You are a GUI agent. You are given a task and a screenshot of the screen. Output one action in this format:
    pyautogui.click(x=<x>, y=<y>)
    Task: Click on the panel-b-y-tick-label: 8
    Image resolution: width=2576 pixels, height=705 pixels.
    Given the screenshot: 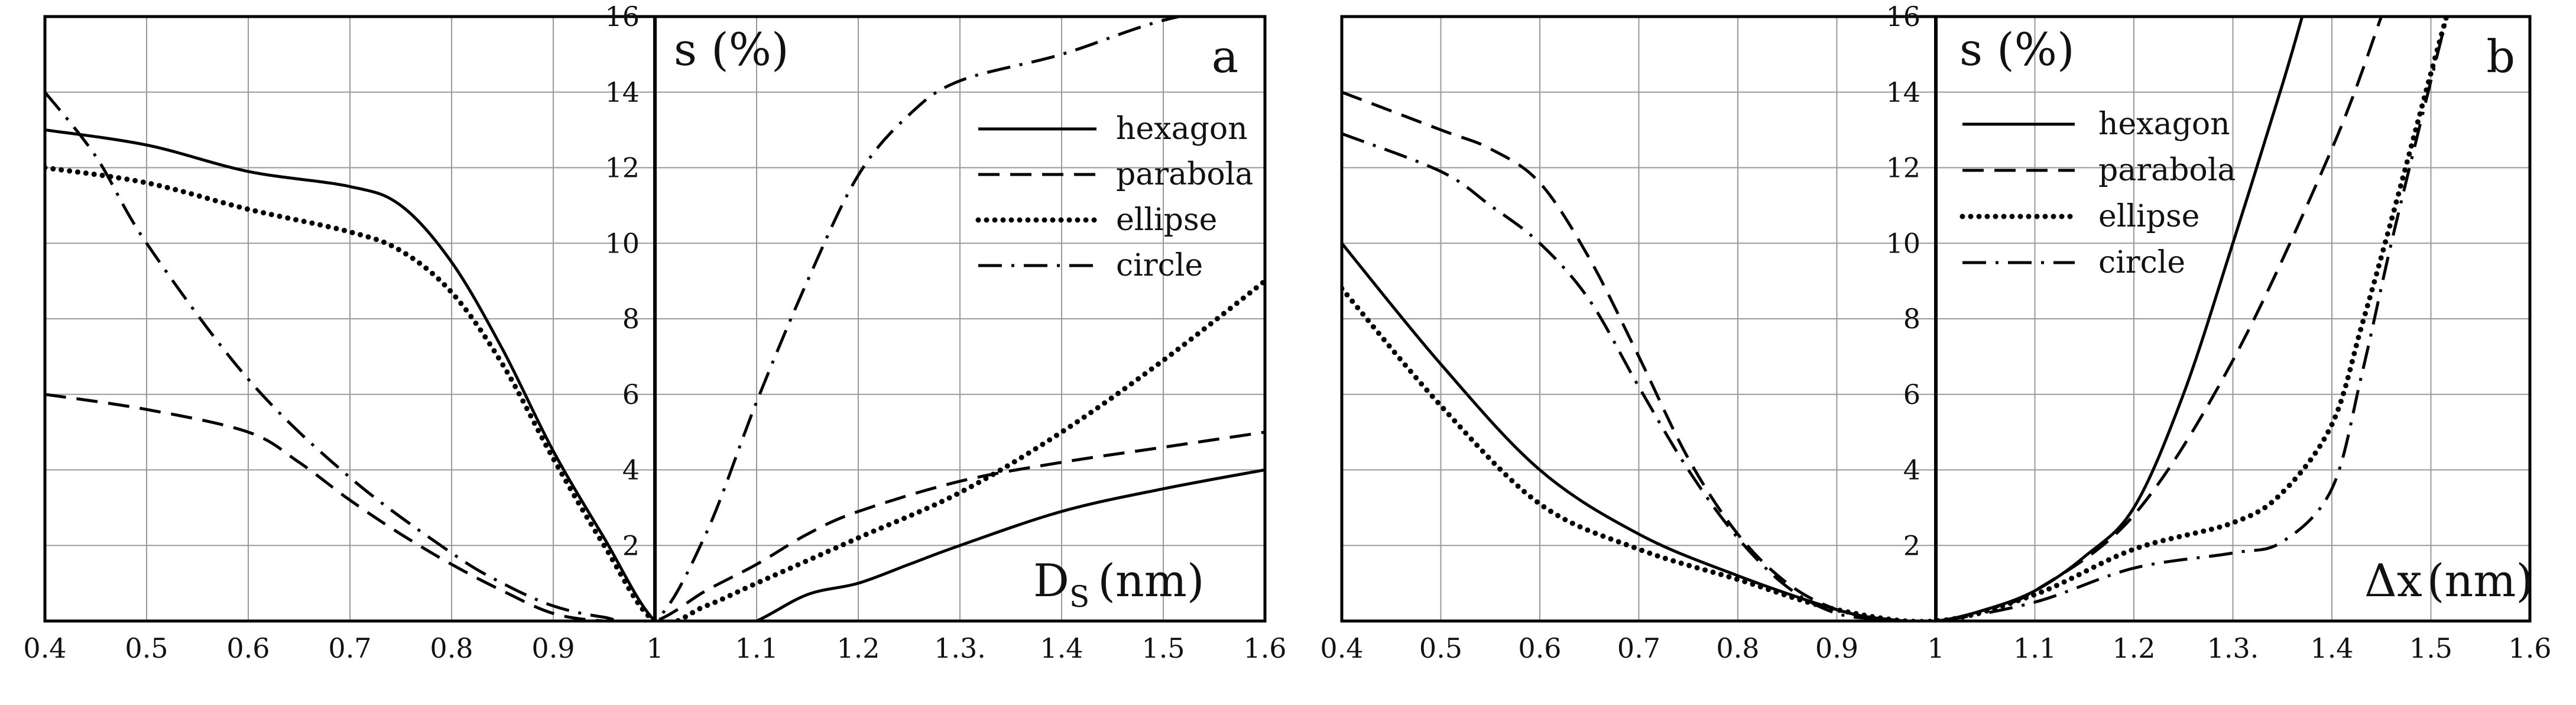 What is the action you would take?
    pyautogui.click(x=1911, y=319)
    